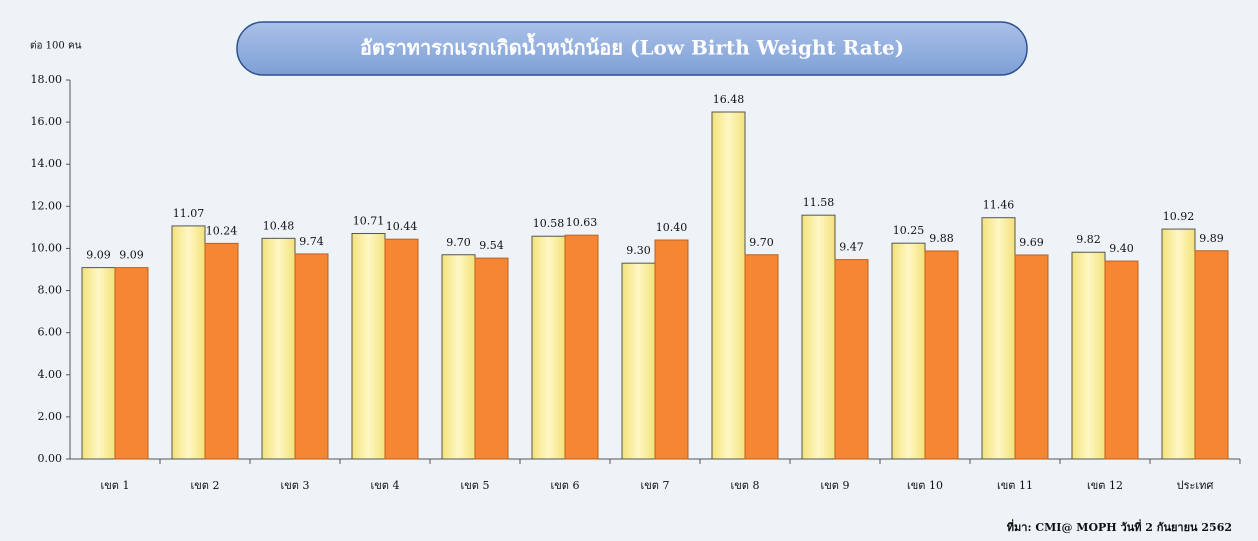 This screenshot has height=541, width=1258. Describe the element at coordinates (189, 213) in the screenshot. I see `value-label: 11.07` at that location.